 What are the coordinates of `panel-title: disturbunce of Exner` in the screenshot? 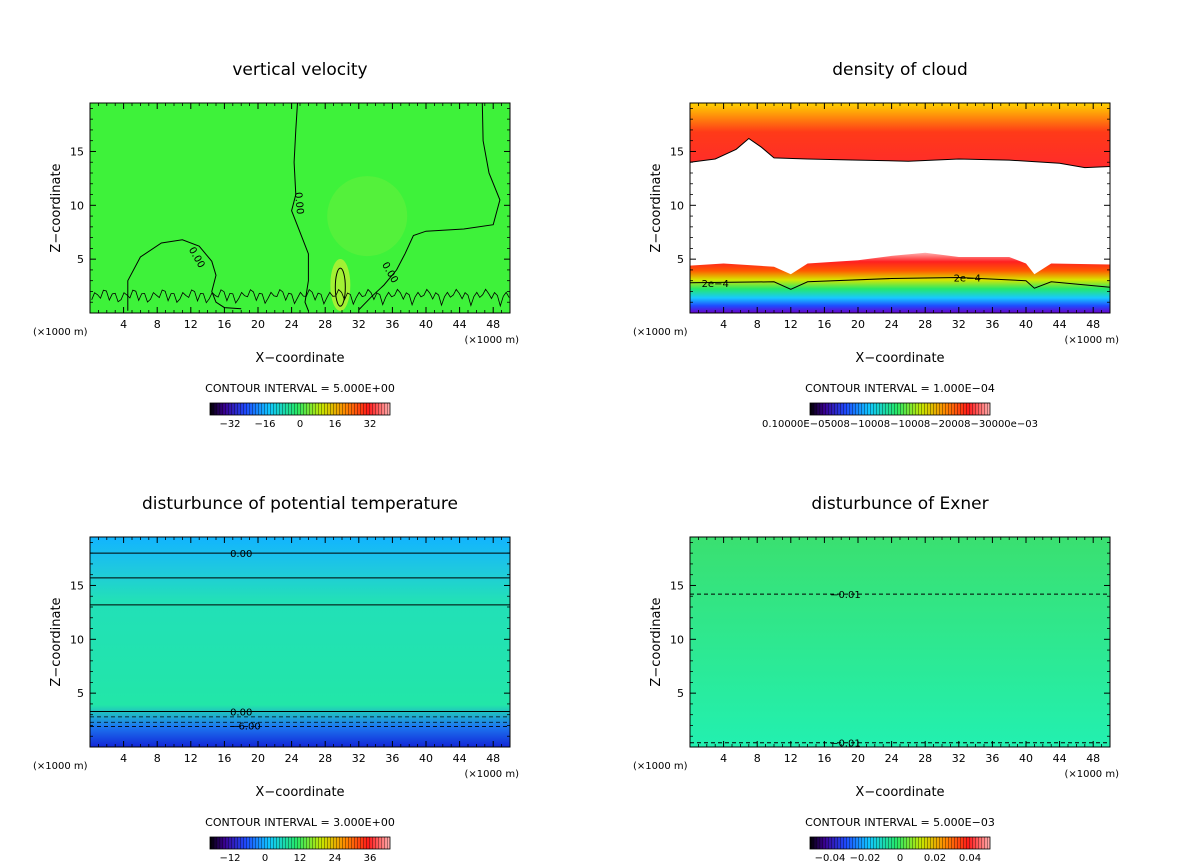 It's located at (899, 504).